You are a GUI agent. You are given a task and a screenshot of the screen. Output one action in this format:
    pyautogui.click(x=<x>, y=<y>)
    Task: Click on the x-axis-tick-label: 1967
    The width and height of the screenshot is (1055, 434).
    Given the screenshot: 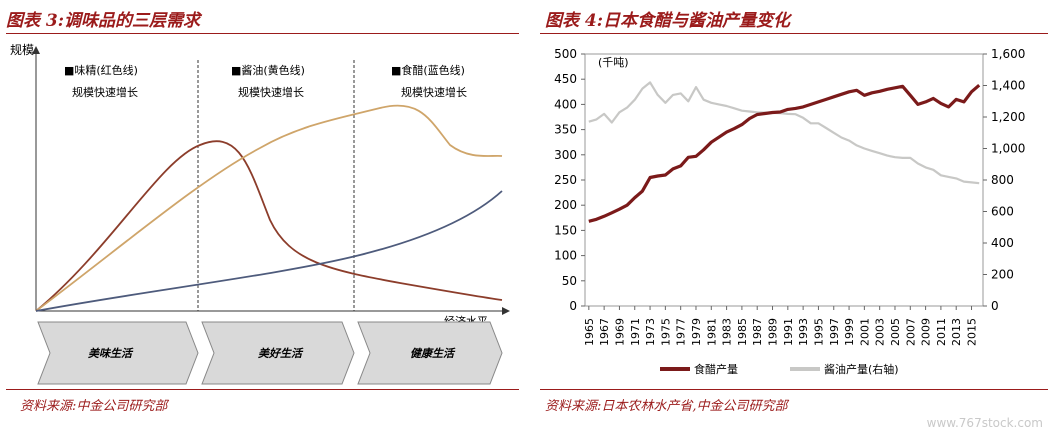 What is the action you would take?
    pyautogui.click(x=604, y=332)
    